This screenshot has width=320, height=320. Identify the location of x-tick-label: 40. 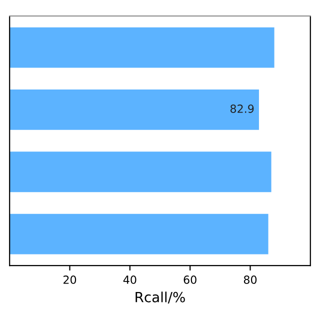
(129, 280).